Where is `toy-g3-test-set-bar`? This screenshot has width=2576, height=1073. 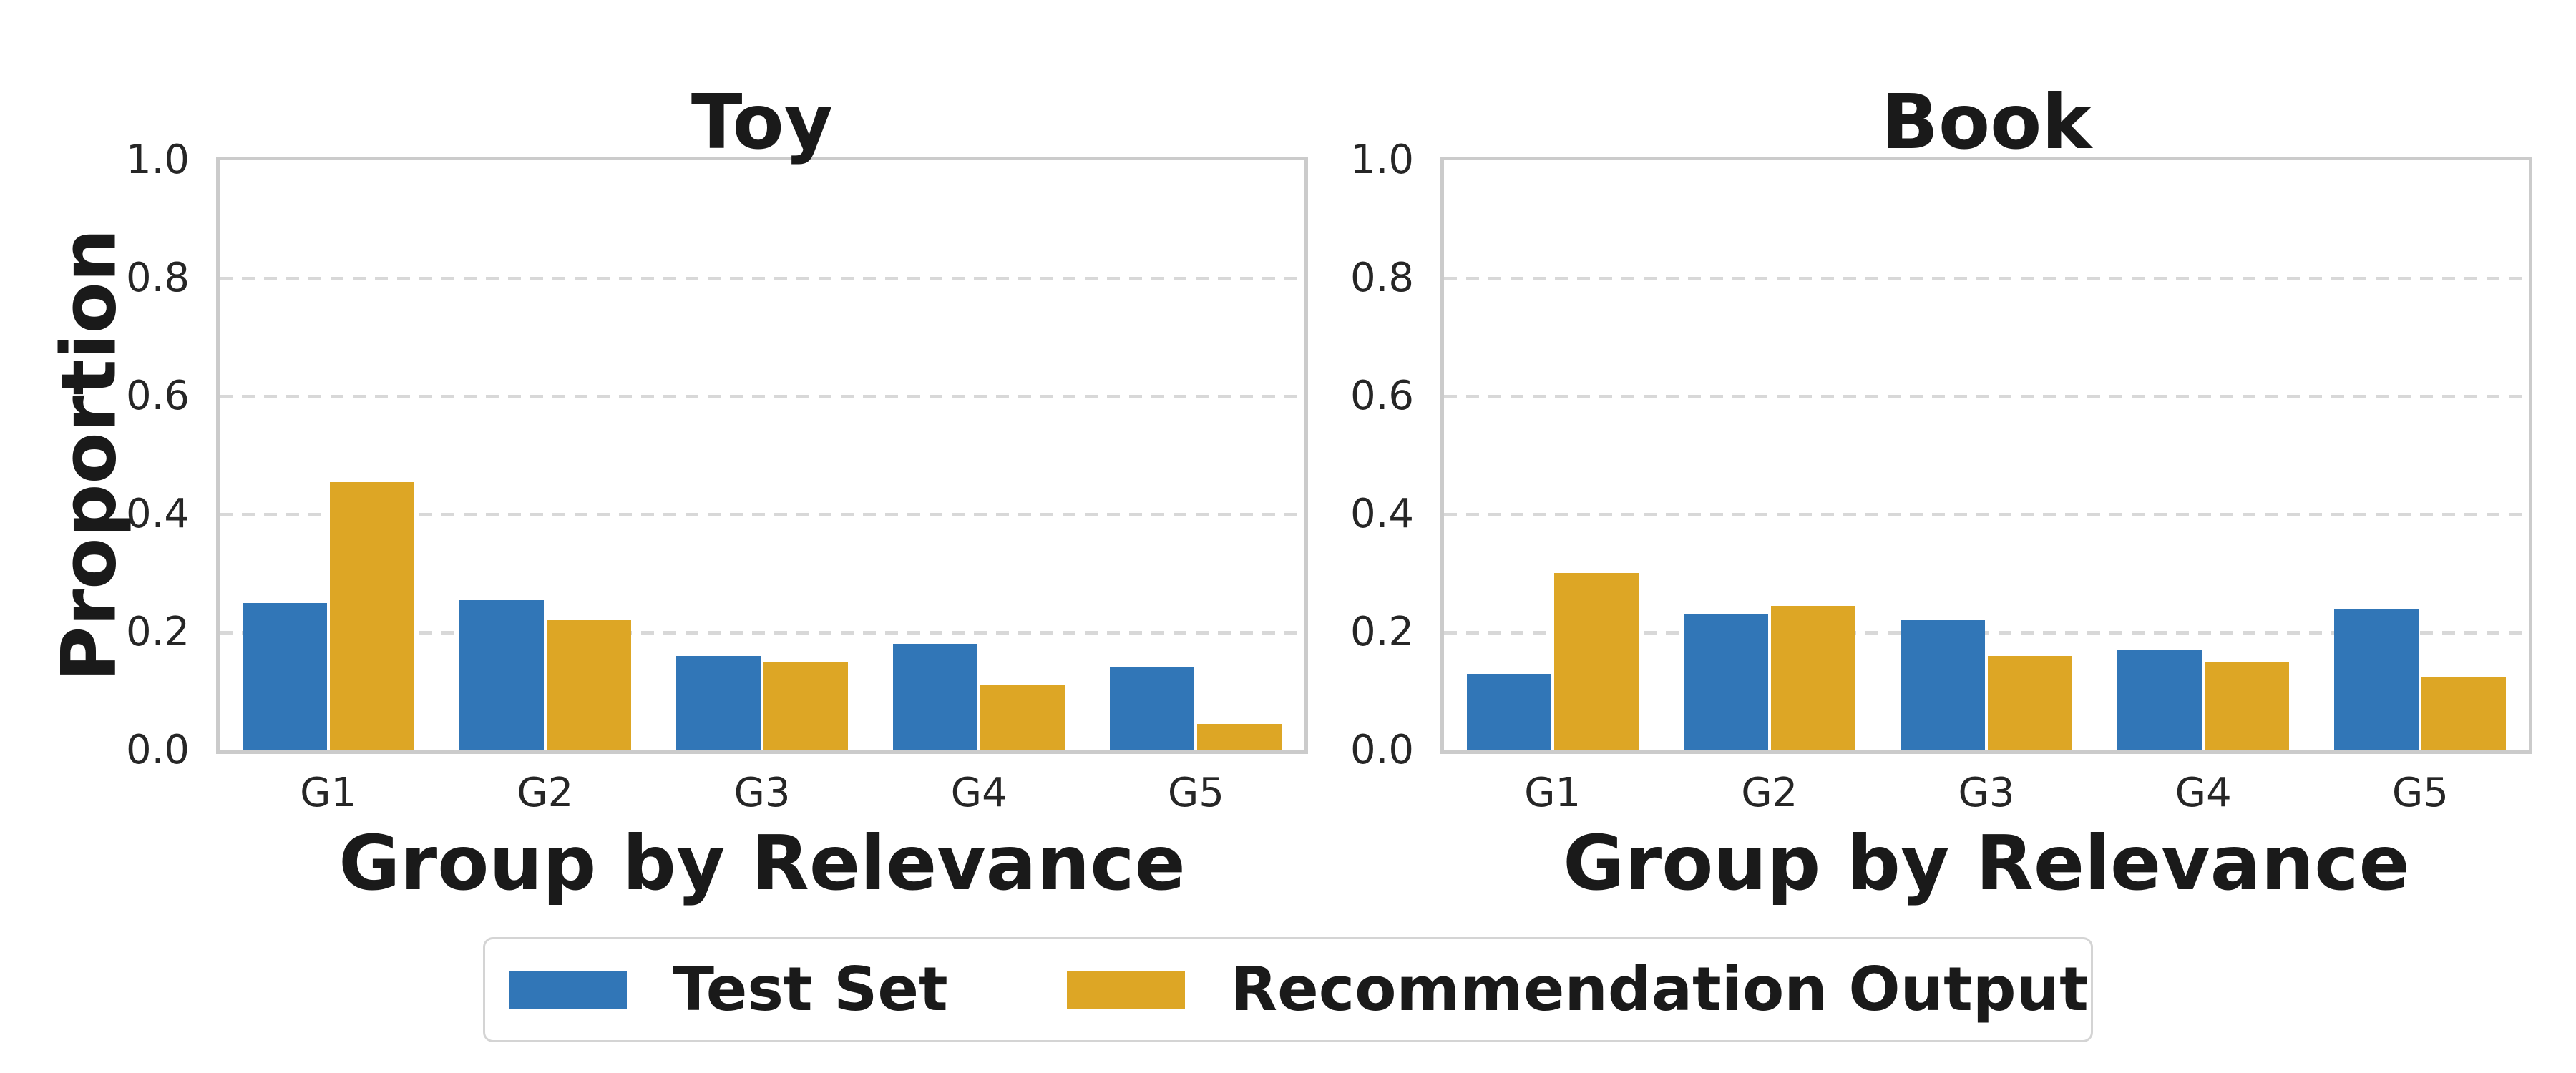 toy-g3-test-set-bar is located at coordinates (718, 703).